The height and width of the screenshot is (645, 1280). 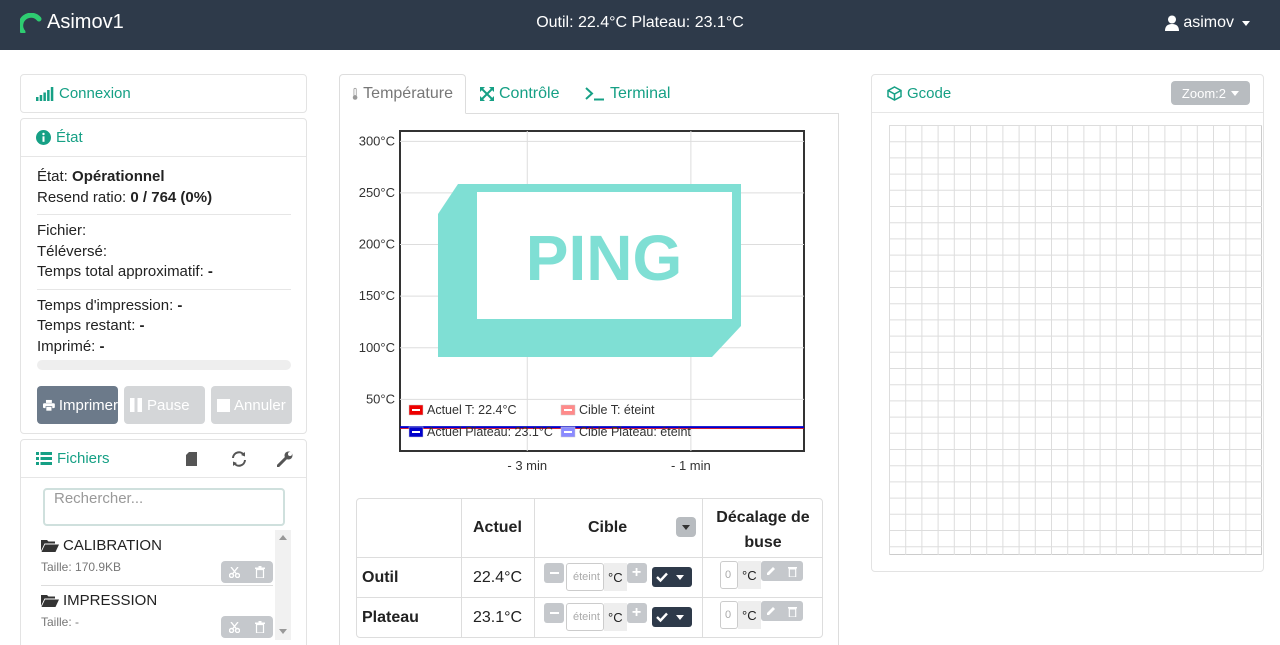 What do you see at coordinates (1067, 94) in the screenshot?
I see `gcode-header: Gcode` at bounding box center [1067, 94].